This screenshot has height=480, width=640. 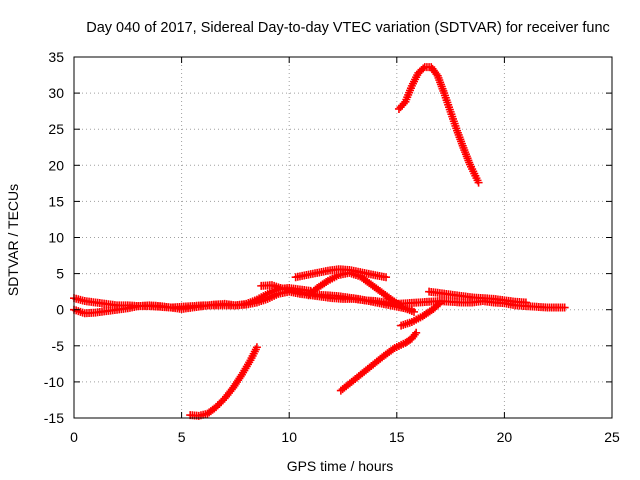 I want to click on x-tick-label: 25, so click(x=612, y=437).